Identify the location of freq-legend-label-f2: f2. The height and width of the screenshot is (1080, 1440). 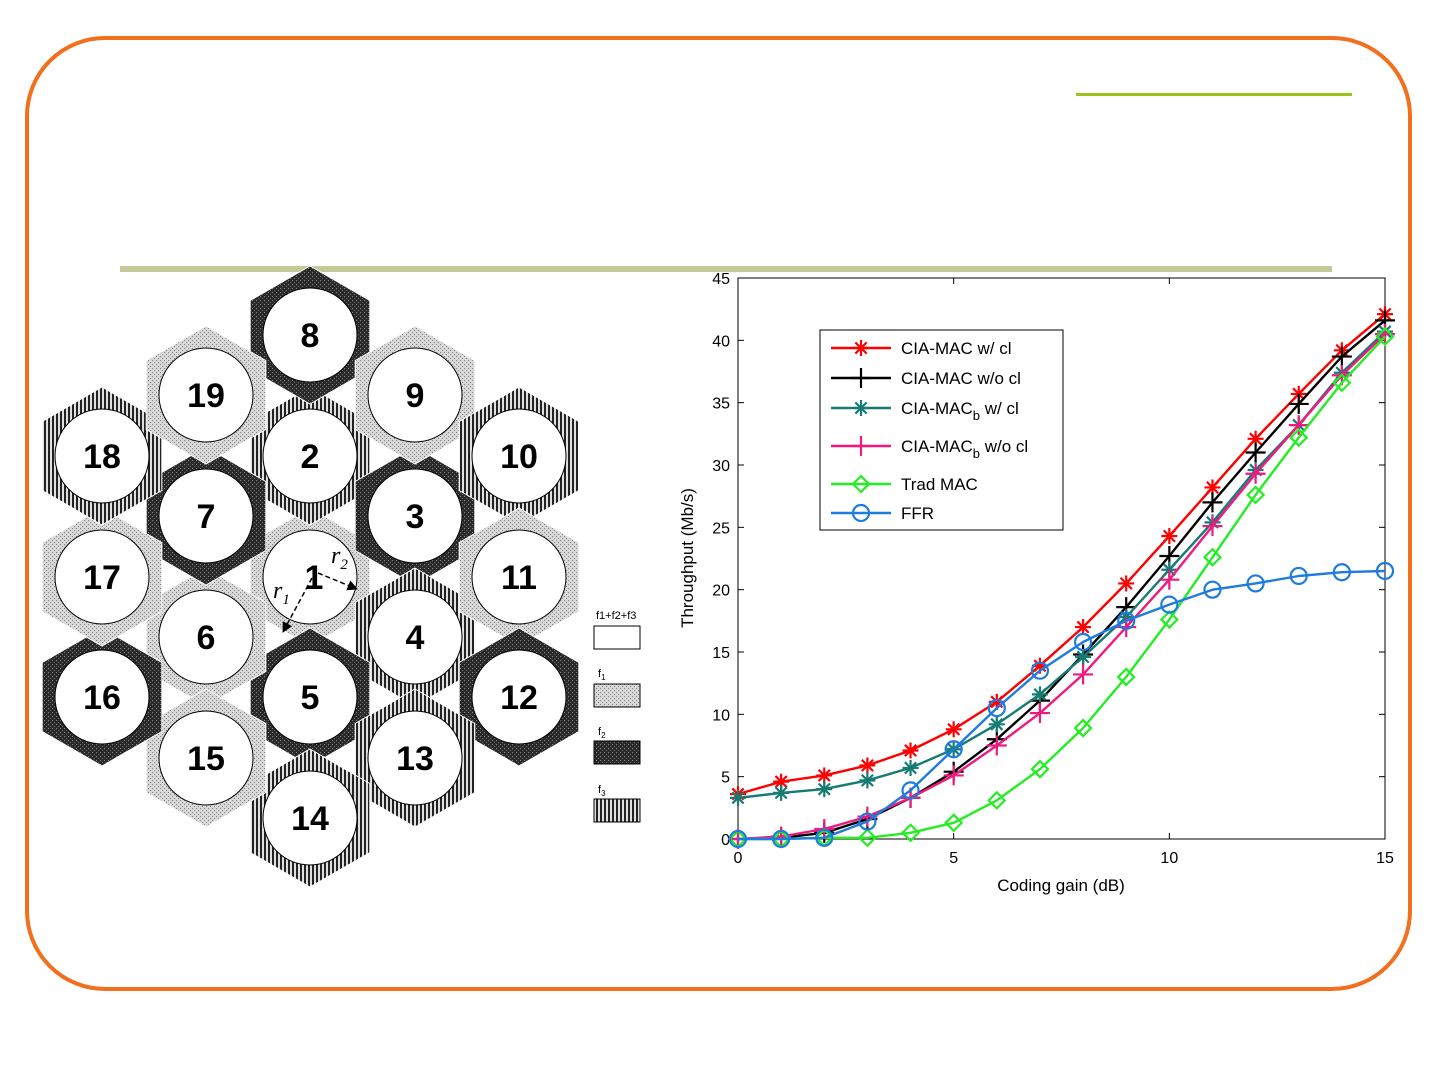
(602, 733).